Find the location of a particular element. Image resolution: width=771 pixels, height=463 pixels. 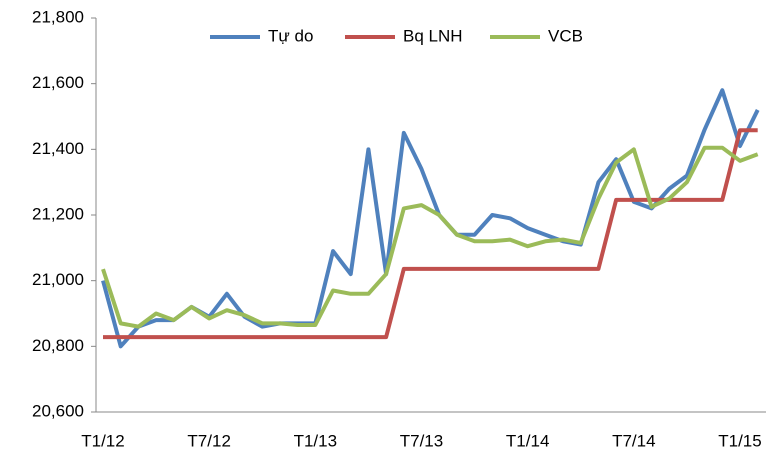

y-tick-label: 20,600 is located at coordinates (58, 410).